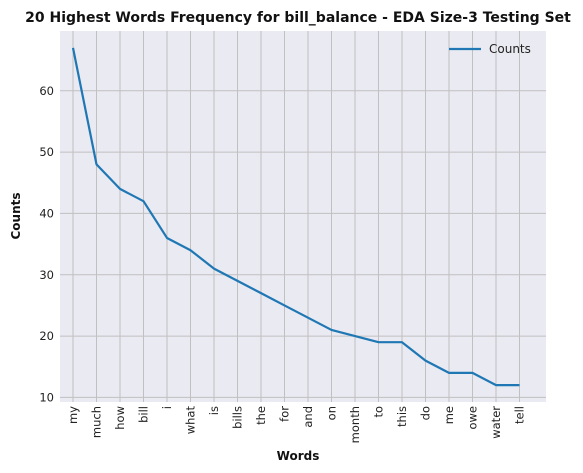 The image size is (583, 473). Describe the element at coordinates (473, 418) in the screenshot. I see `x-tick-label: owe` at that location.